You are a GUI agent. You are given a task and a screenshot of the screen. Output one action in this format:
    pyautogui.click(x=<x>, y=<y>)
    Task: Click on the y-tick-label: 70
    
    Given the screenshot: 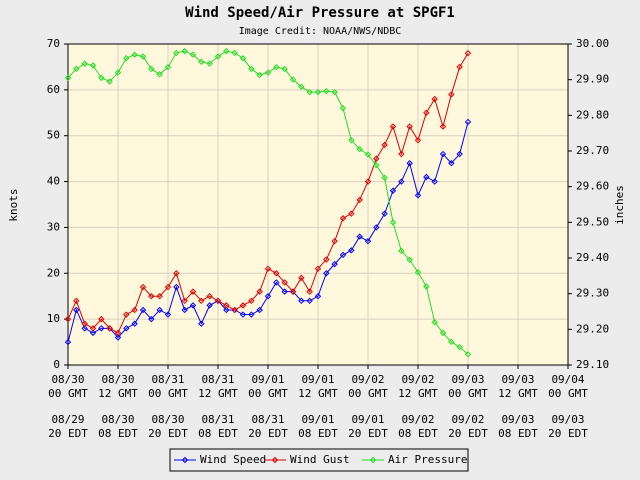 What is the action you would take?
    pyautogui.click(x=53, y=43)
    